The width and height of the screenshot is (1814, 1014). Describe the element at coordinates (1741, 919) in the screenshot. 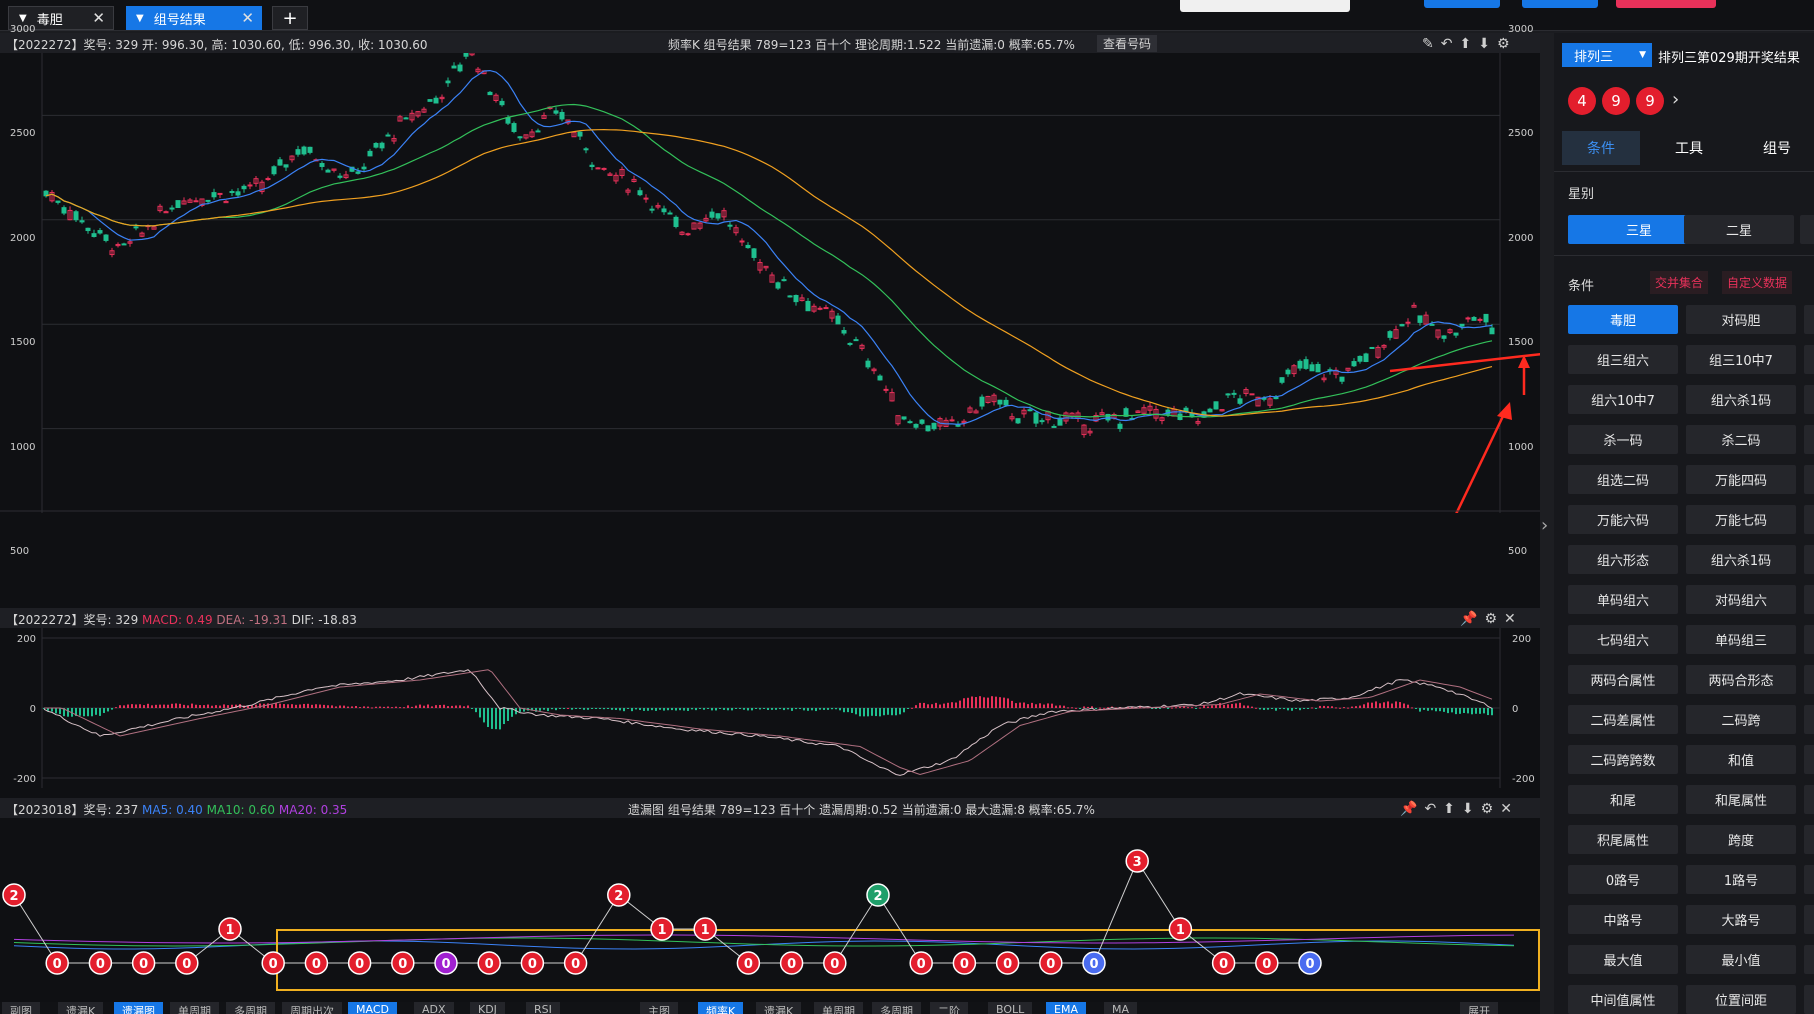

I see `condition-button: 大路号` at that location.